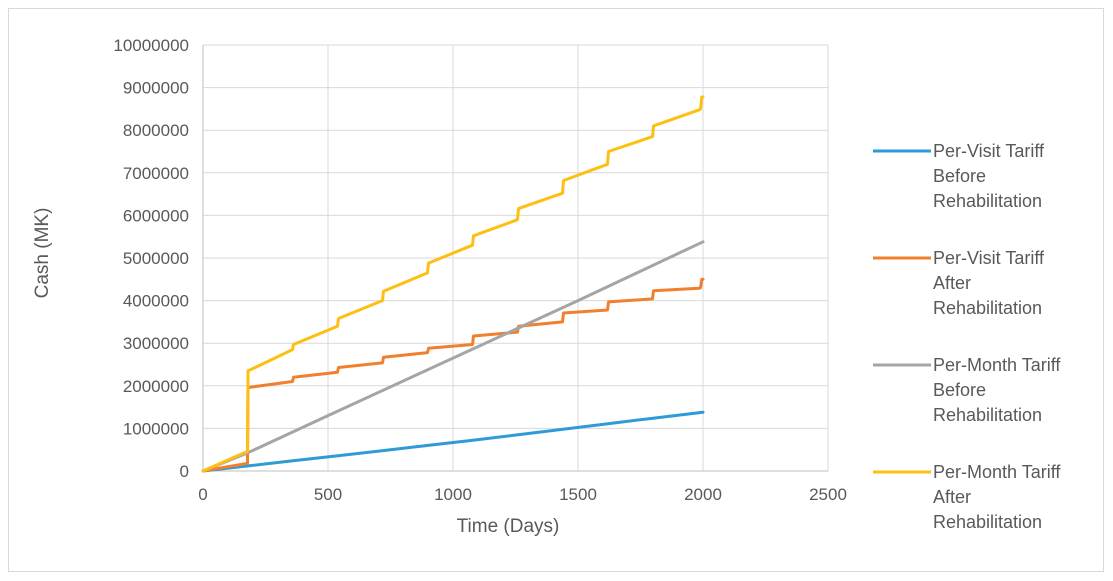 The image size is (1113, 581). I want to click on legend-entry: Per-Visit Tariff Before Rehabilitation, so click(959, 176).